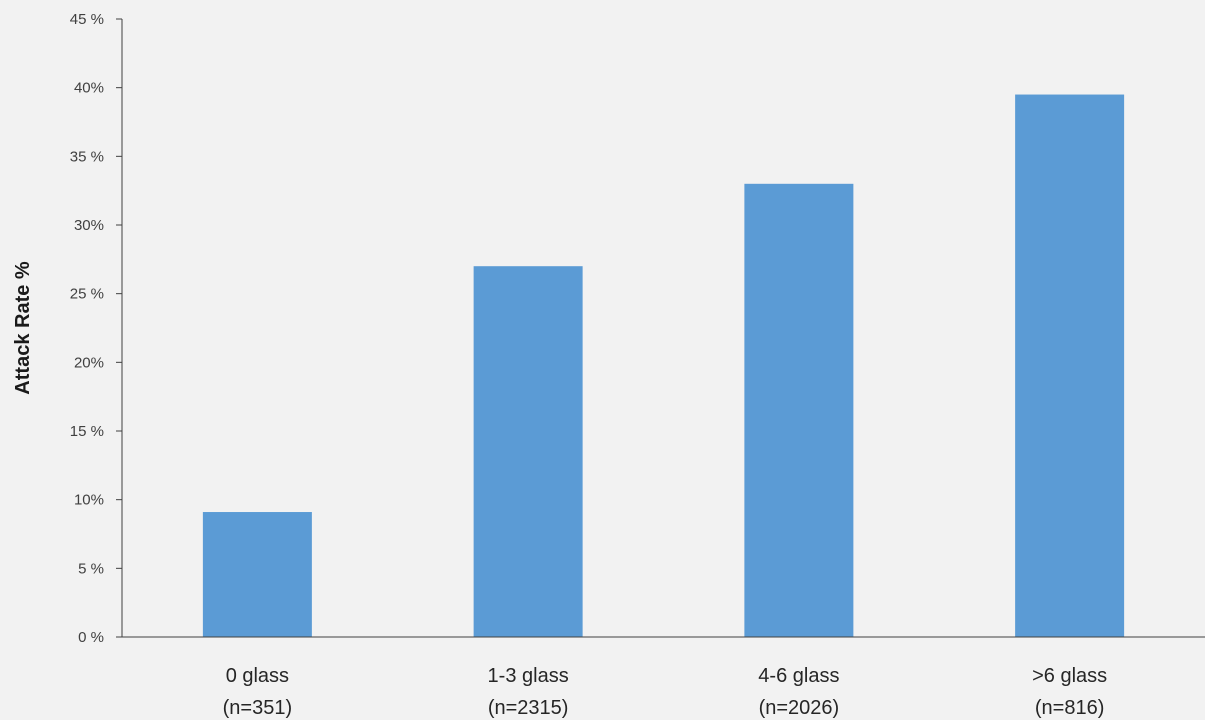  What do you see at coordinates (257, 676) in the screenshot?
I see `x-tick-label: 0 glass` at bounding box center [257, 676].